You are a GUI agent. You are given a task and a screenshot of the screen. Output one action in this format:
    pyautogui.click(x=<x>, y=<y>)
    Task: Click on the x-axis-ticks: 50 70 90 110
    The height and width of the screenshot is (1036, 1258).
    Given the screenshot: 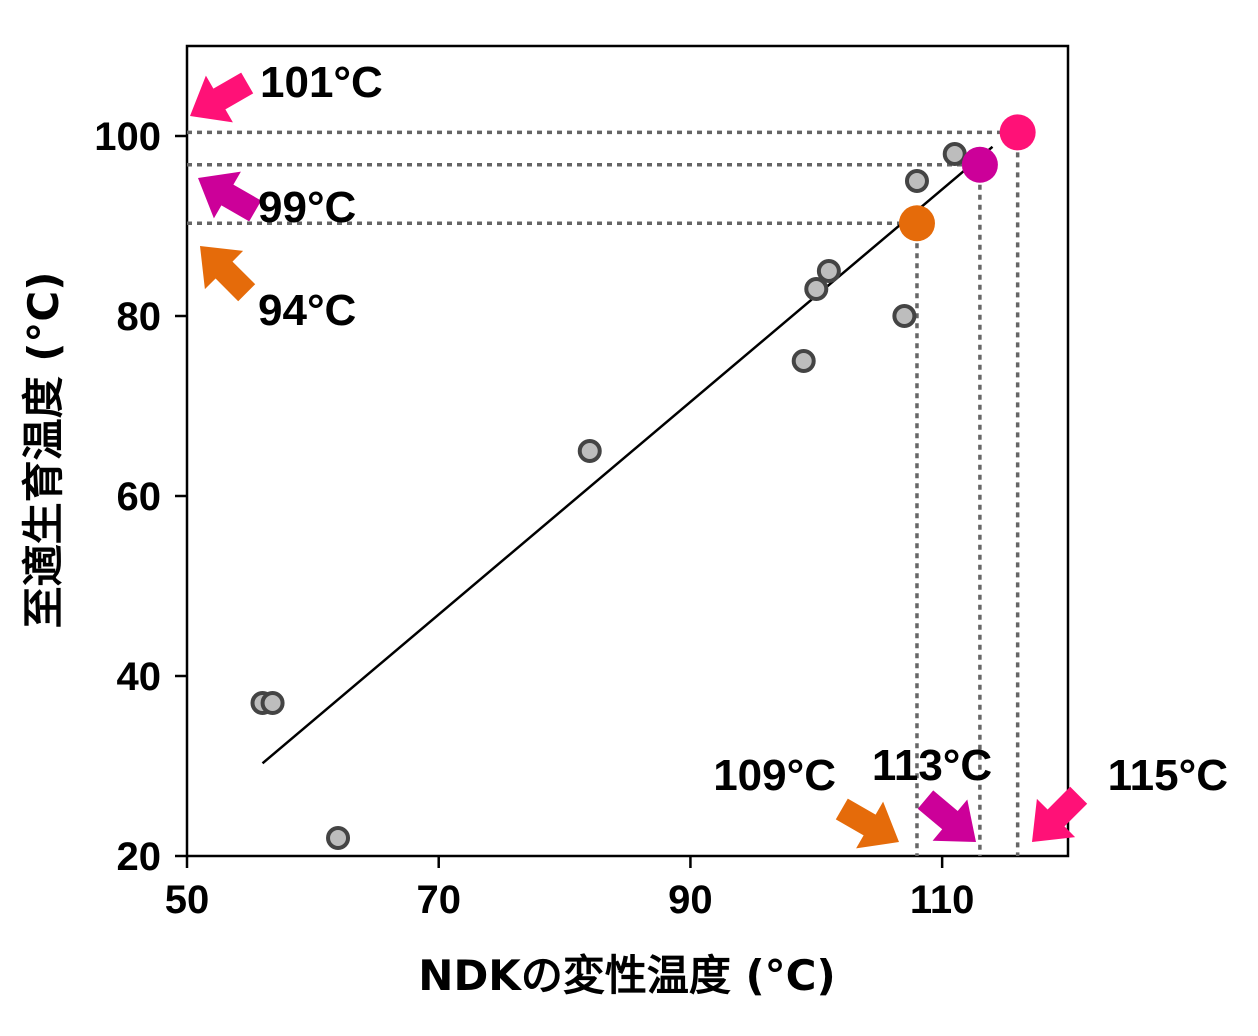 What is the action you would take?
    pyautogui.click(x=570, y=889)
    